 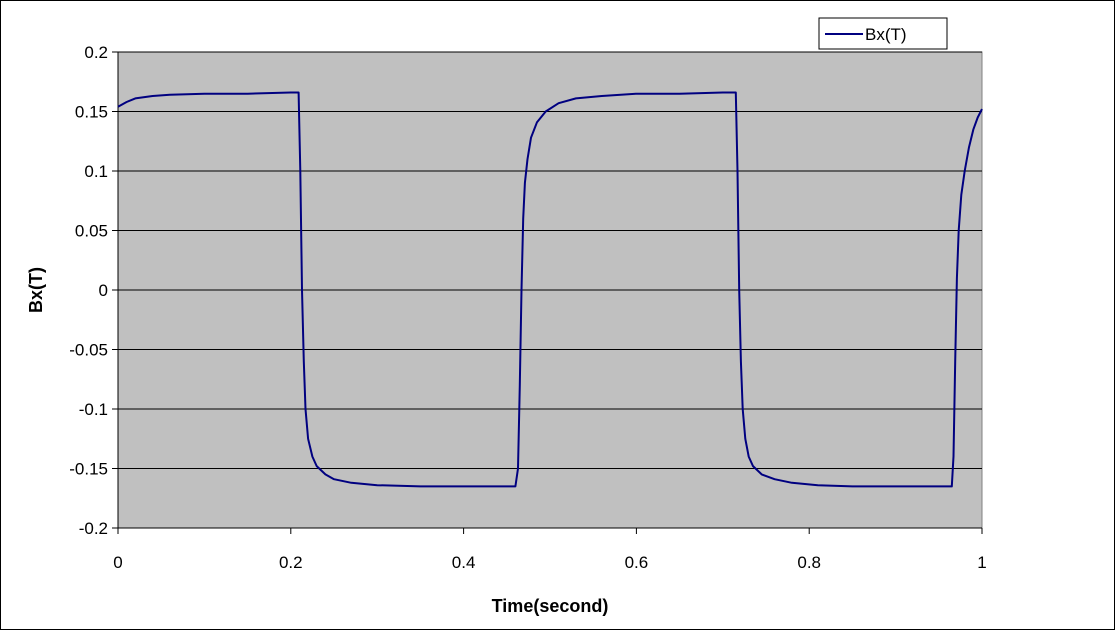 I want to click on y-axis-title: Bx(T), so click(x=36, y=290).